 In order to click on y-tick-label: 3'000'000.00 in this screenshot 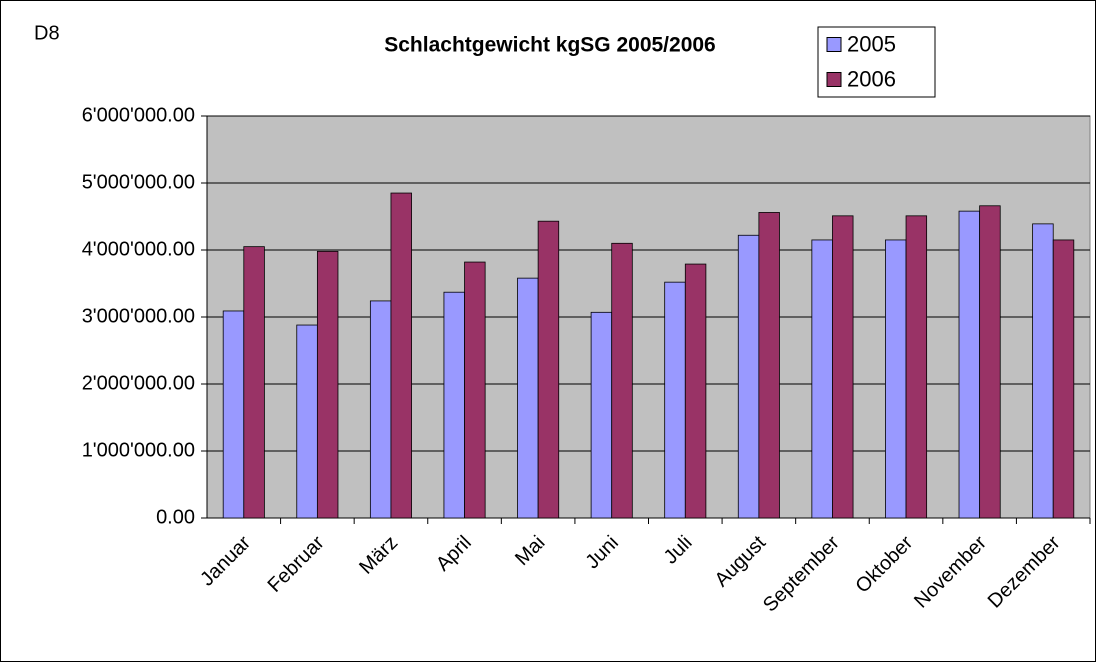, I will do `click(138, 316)`.